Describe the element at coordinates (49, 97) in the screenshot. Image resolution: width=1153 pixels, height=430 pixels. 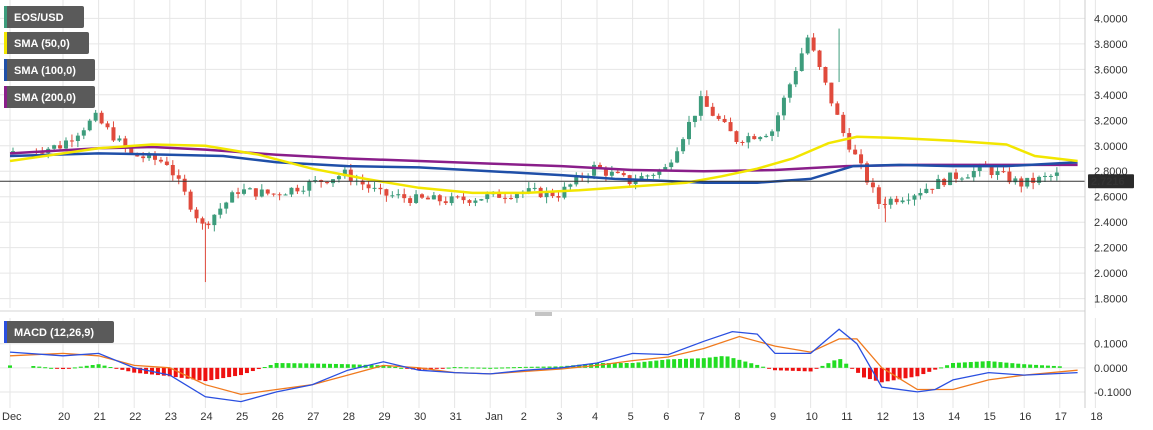
I see `legend-sma-200: SMA (200,0)` at that location.